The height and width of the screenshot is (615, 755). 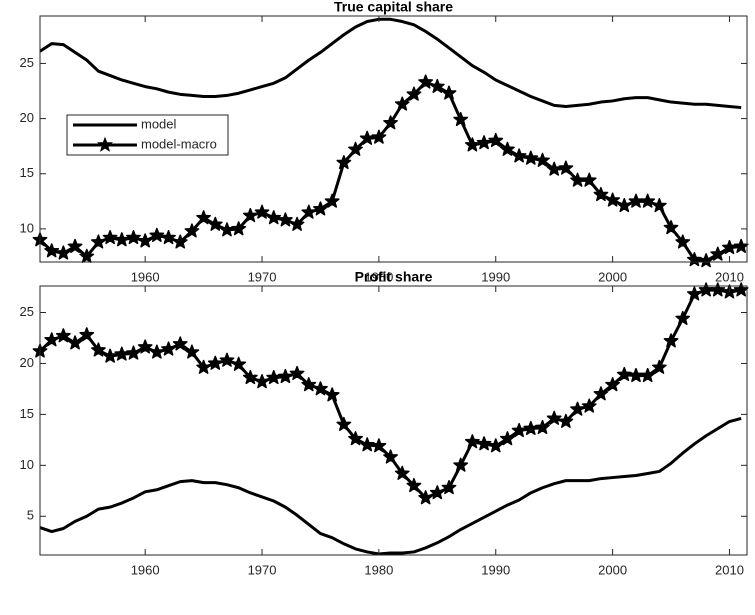 I want to click on legend-label: model-macro, so click(x=179, y=143).